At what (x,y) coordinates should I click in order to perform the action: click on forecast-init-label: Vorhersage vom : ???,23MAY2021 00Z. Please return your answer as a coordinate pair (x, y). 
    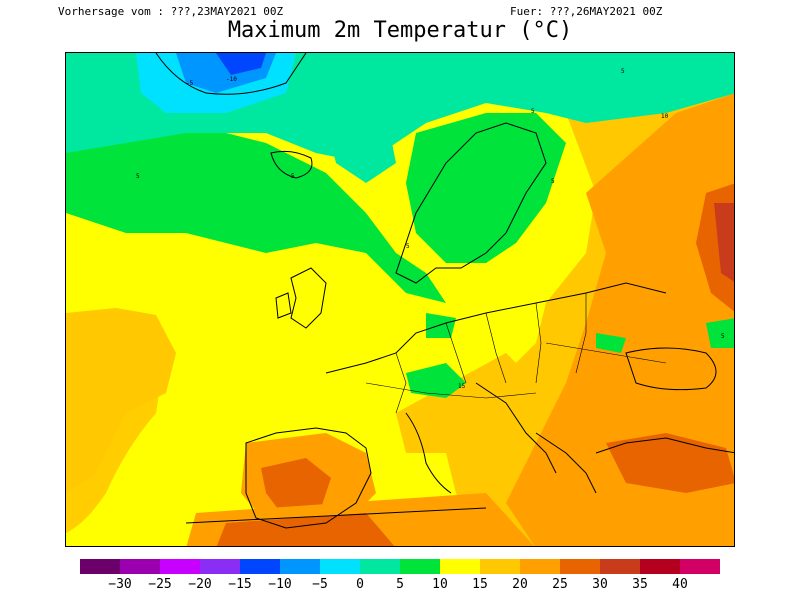
    Looking at the image, I should click on (171, 11).